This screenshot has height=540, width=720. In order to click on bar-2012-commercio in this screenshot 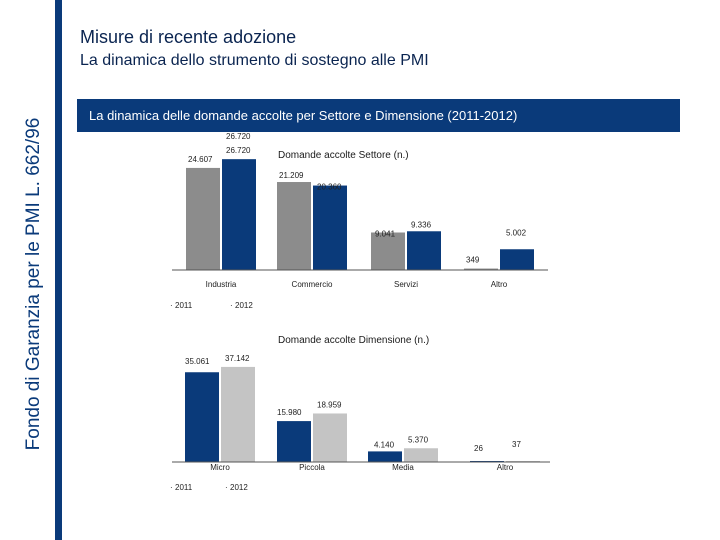, I will do `click(330, 227)`.